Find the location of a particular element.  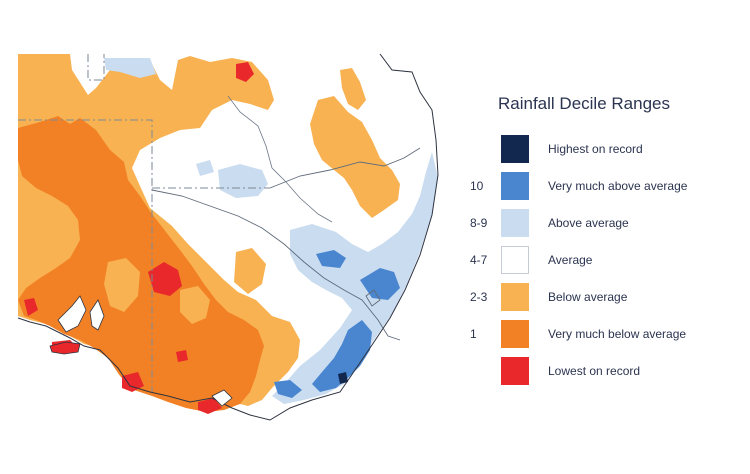

region-below-average-n is located at coordinates (353, 89).